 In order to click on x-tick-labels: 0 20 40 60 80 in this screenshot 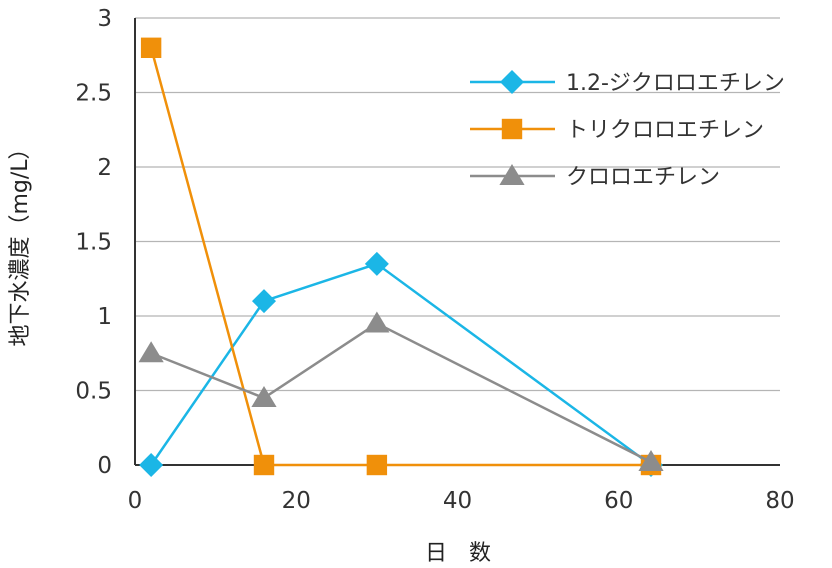, I will do `click(461, 501)`.